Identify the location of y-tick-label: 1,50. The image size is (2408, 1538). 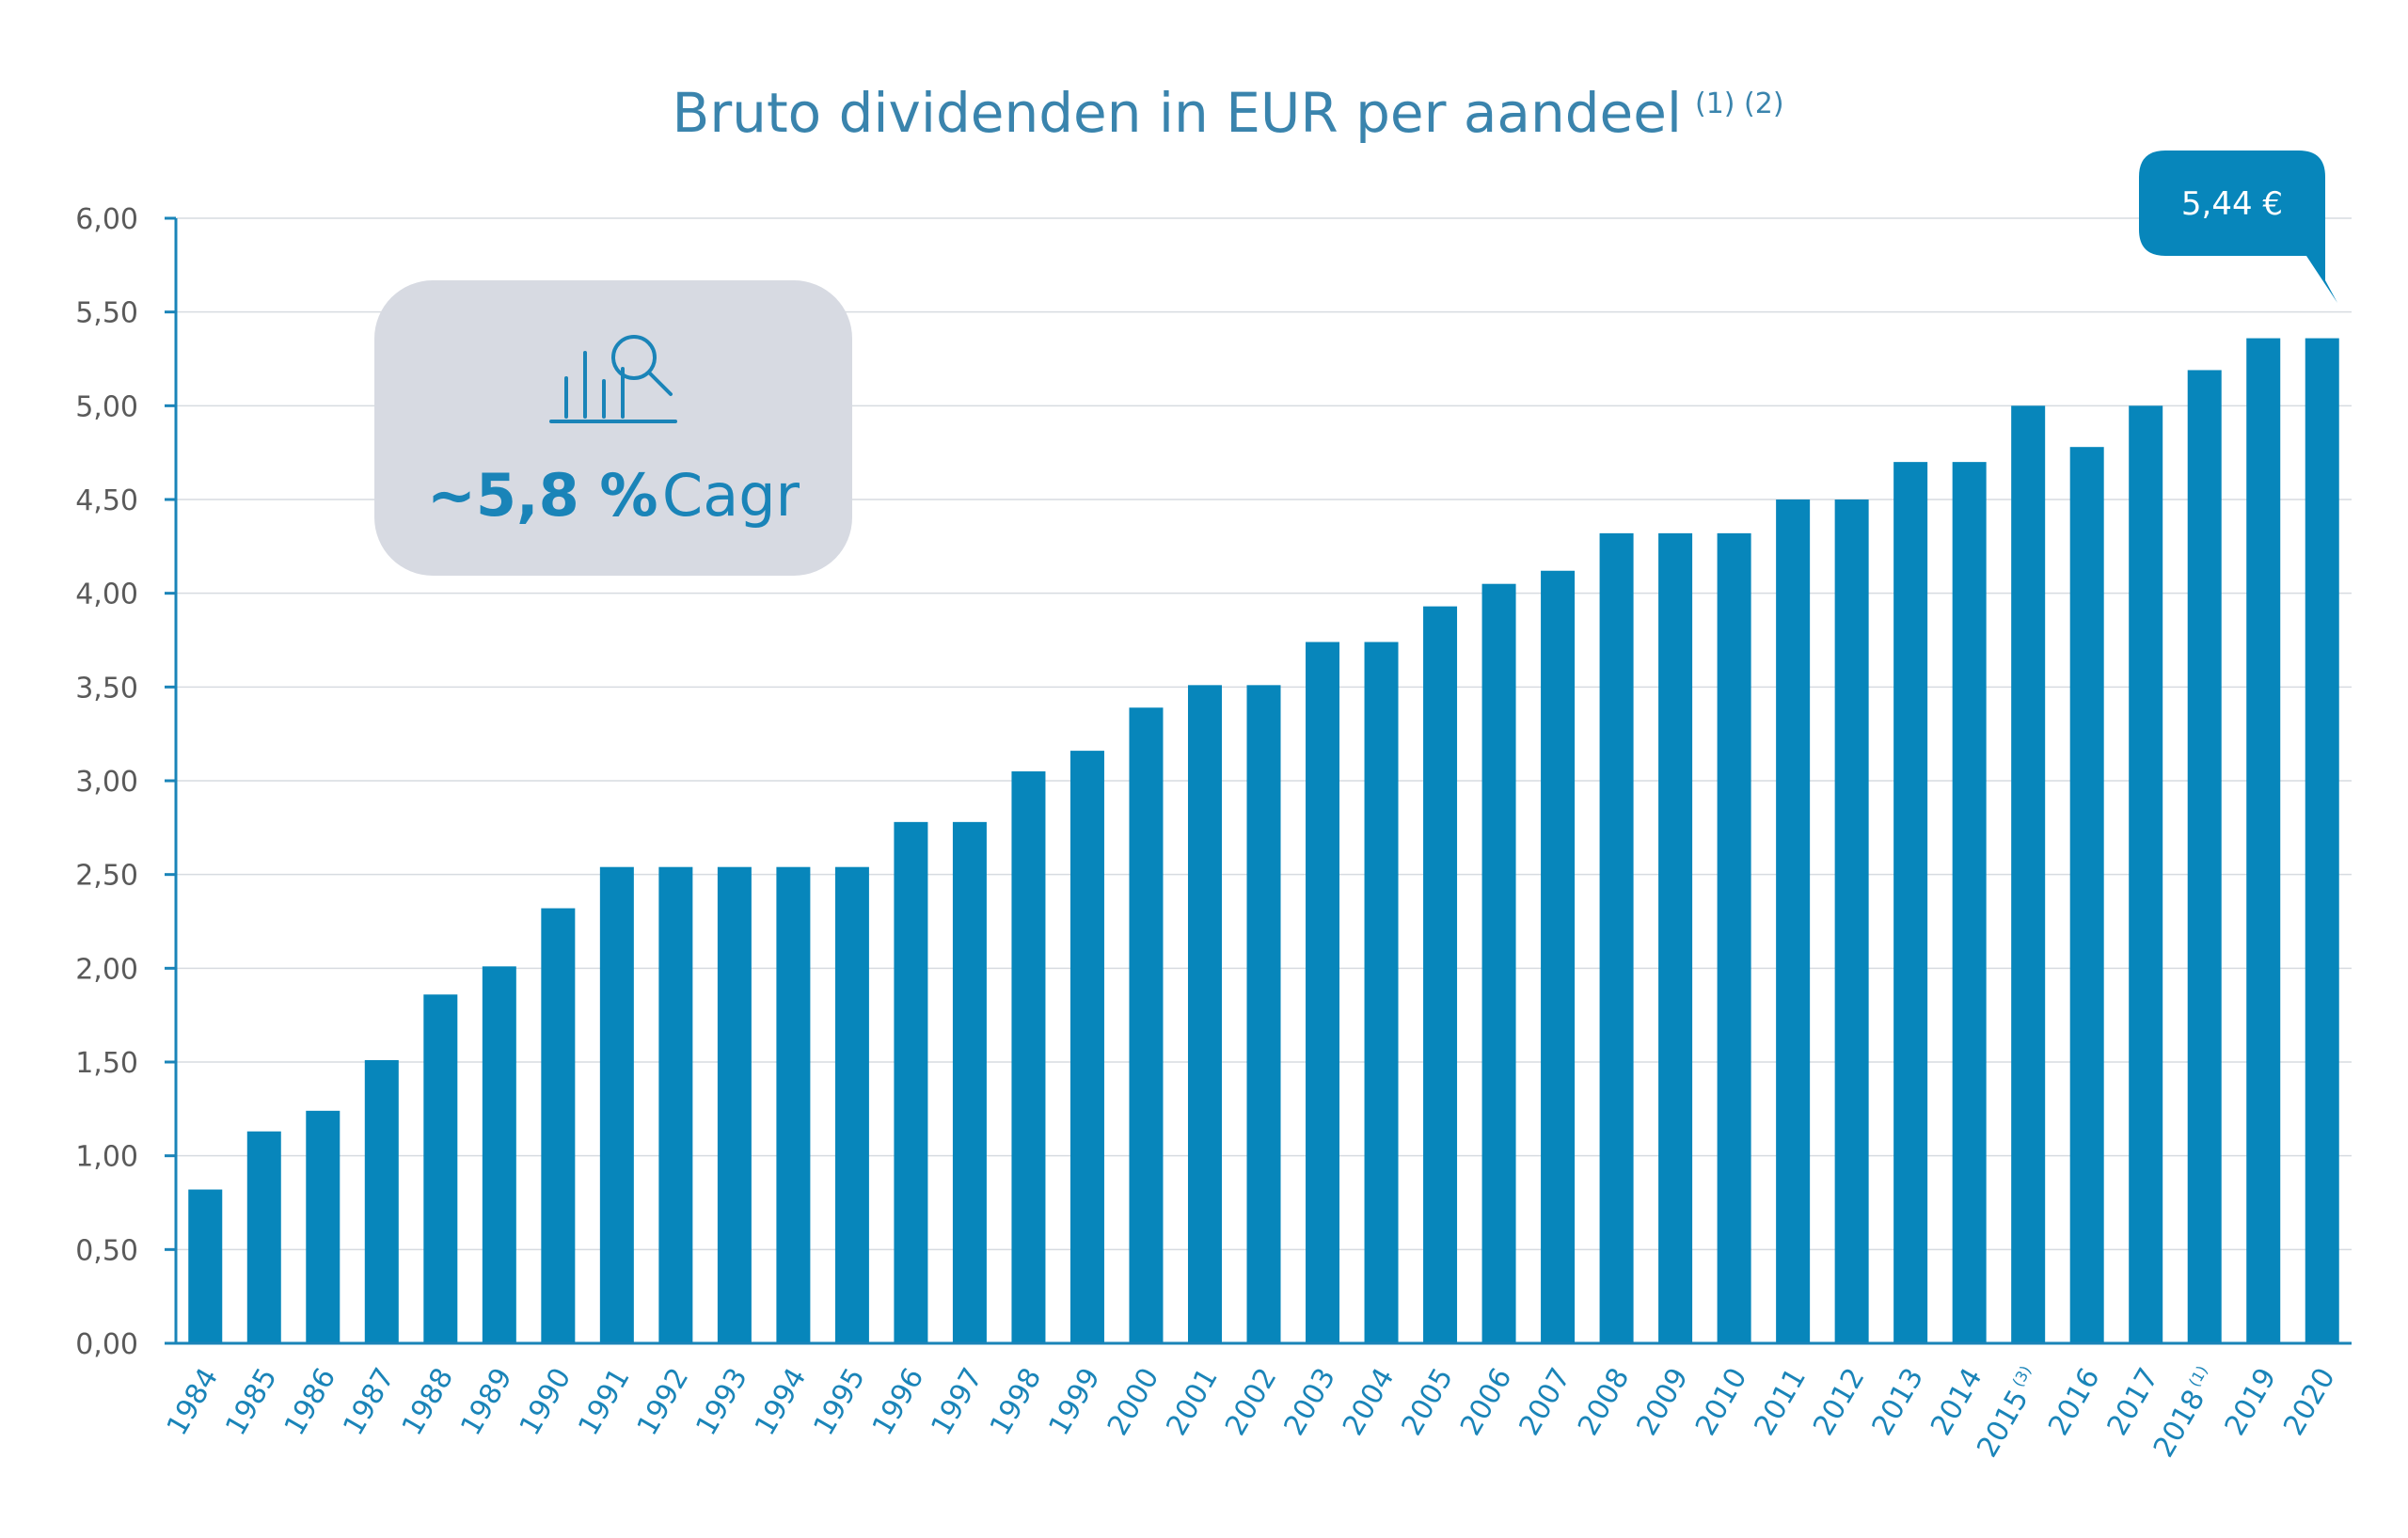
(107, 1063).